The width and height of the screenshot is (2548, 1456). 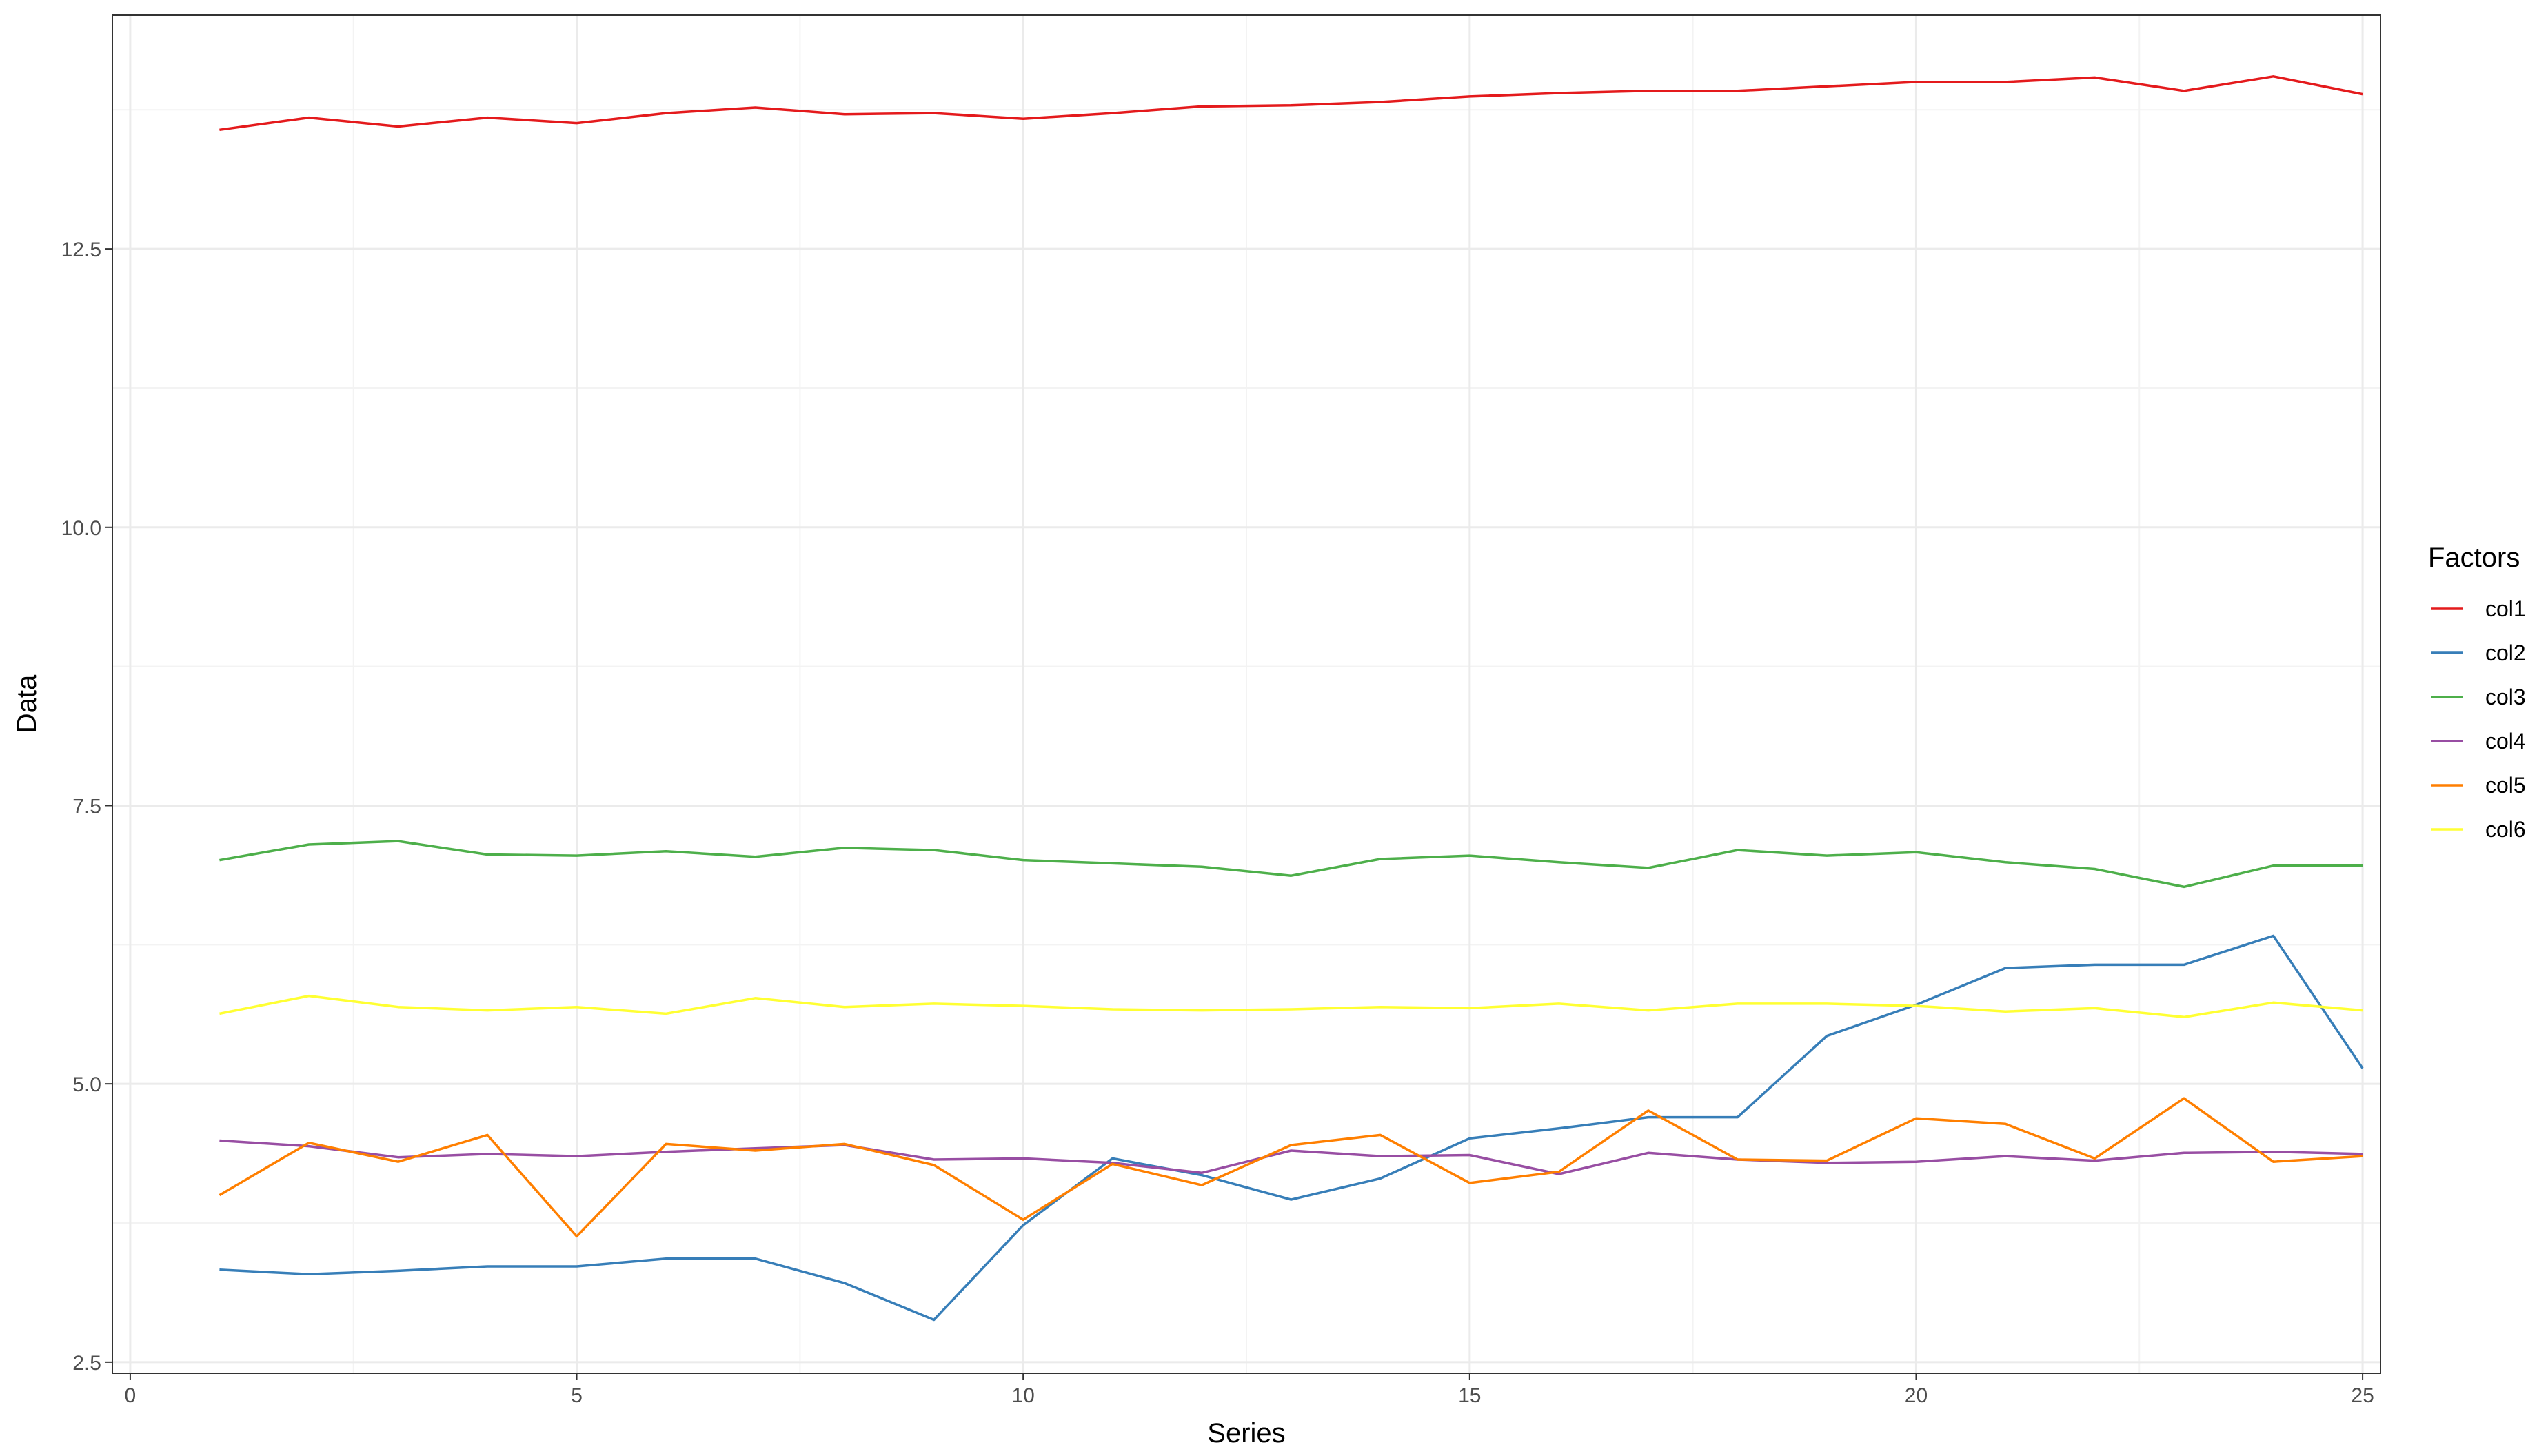 What do you see at coordinates (1291, 865) in the screenshot?
I see `series-line-col3` at bounding box center [1291, 865].